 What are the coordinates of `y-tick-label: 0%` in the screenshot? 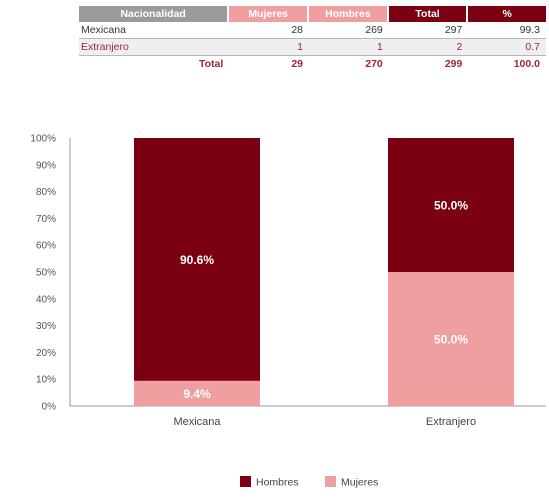 It's located at (49, 407).